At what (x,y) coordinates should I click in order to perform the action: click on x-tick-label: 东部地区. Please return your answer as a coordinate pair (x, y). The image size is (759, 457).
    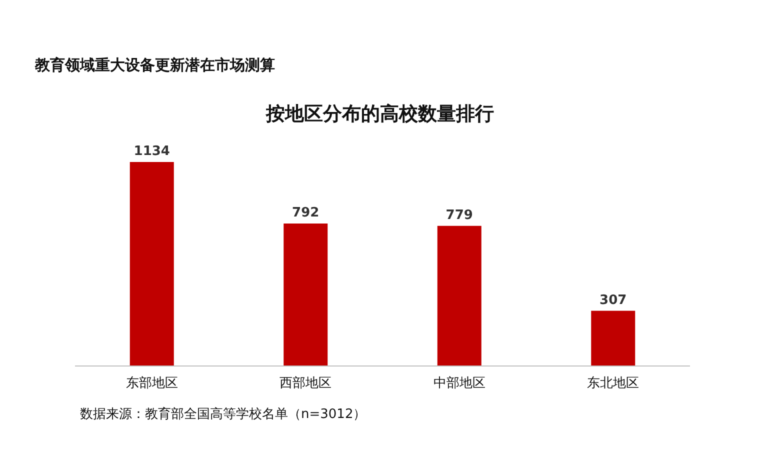
    Looking at the image, I should click on (152, 383).